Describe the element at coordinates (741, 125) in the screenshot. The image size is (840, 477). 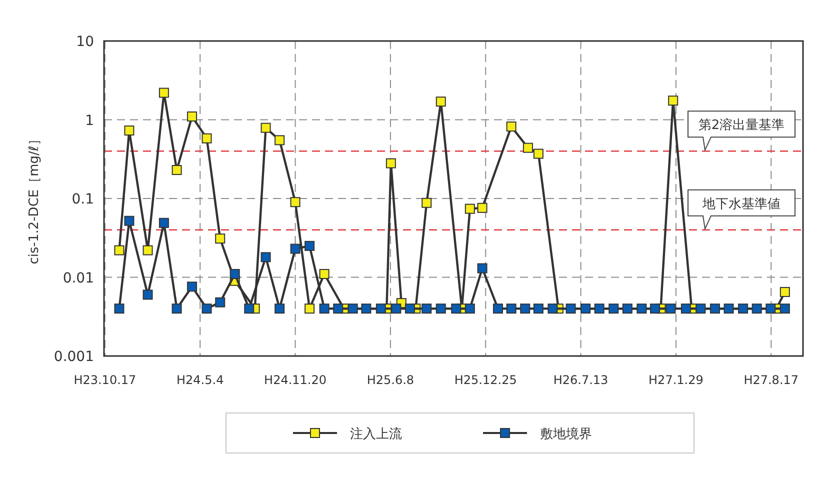
I see `ref-line-label: 第2溶出量基準` at that location.